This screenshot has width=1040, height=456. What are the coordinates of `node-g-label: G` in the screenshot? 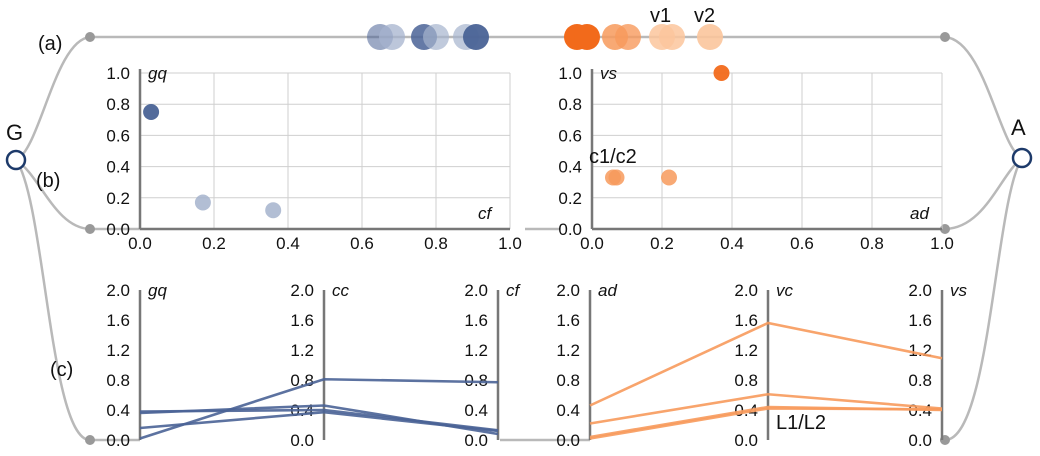 It's located at (14, 132).